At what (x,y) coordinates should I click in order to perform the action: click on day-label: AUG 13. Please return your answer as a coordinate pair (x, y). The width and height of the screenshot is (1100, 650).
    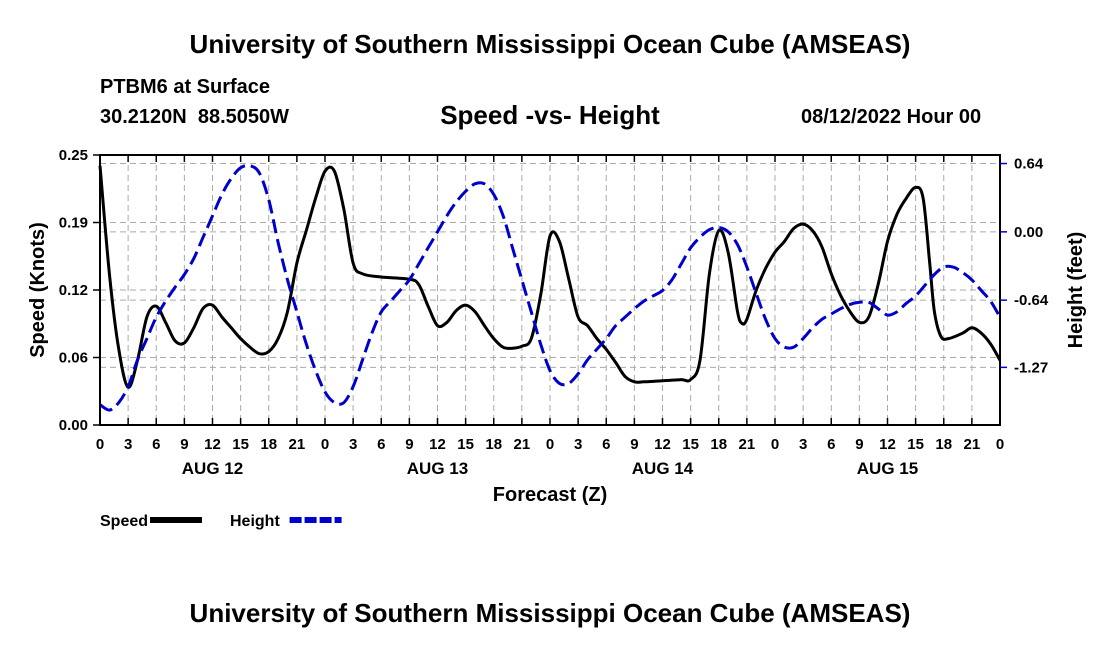
    Looking at the image, I should click on (437, 468).